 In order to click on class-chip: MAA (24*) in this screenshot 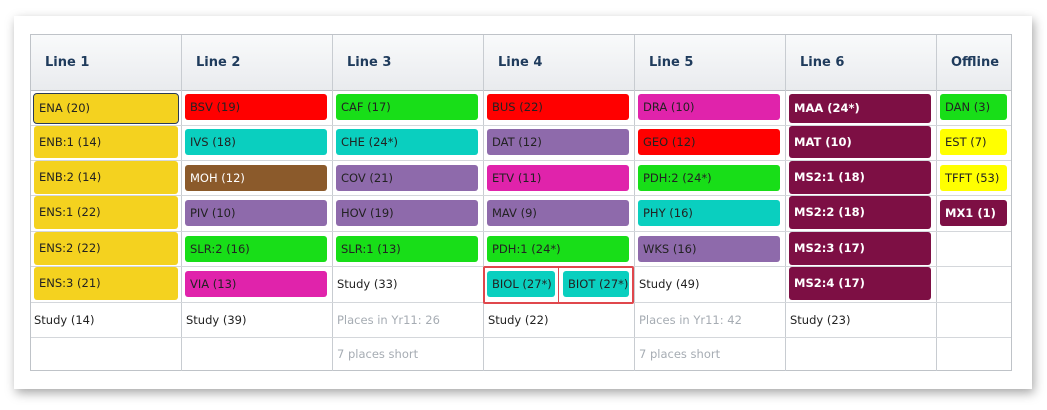, I will do `click(860, 108)`.